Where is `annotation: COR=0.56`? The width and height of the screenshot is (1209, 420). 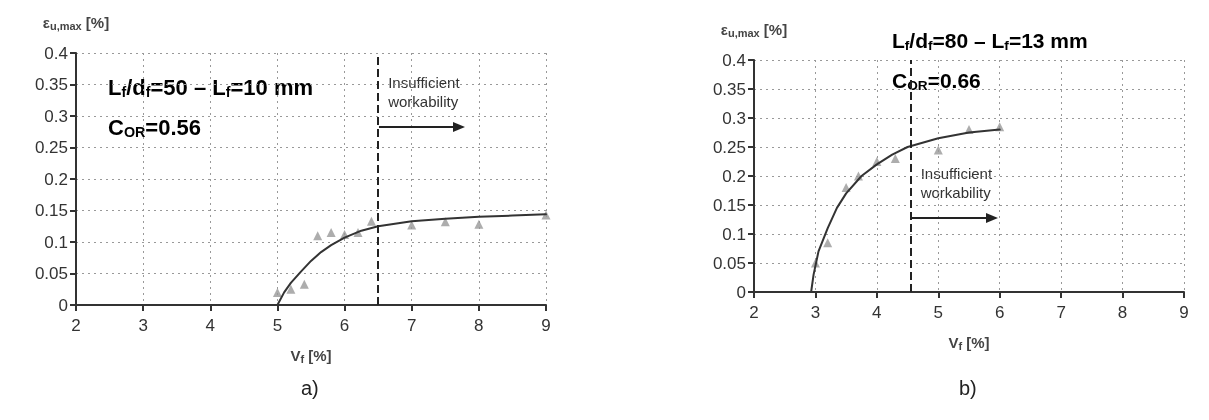 annotation: COR=0.56 is located at coordinates (154, 127).